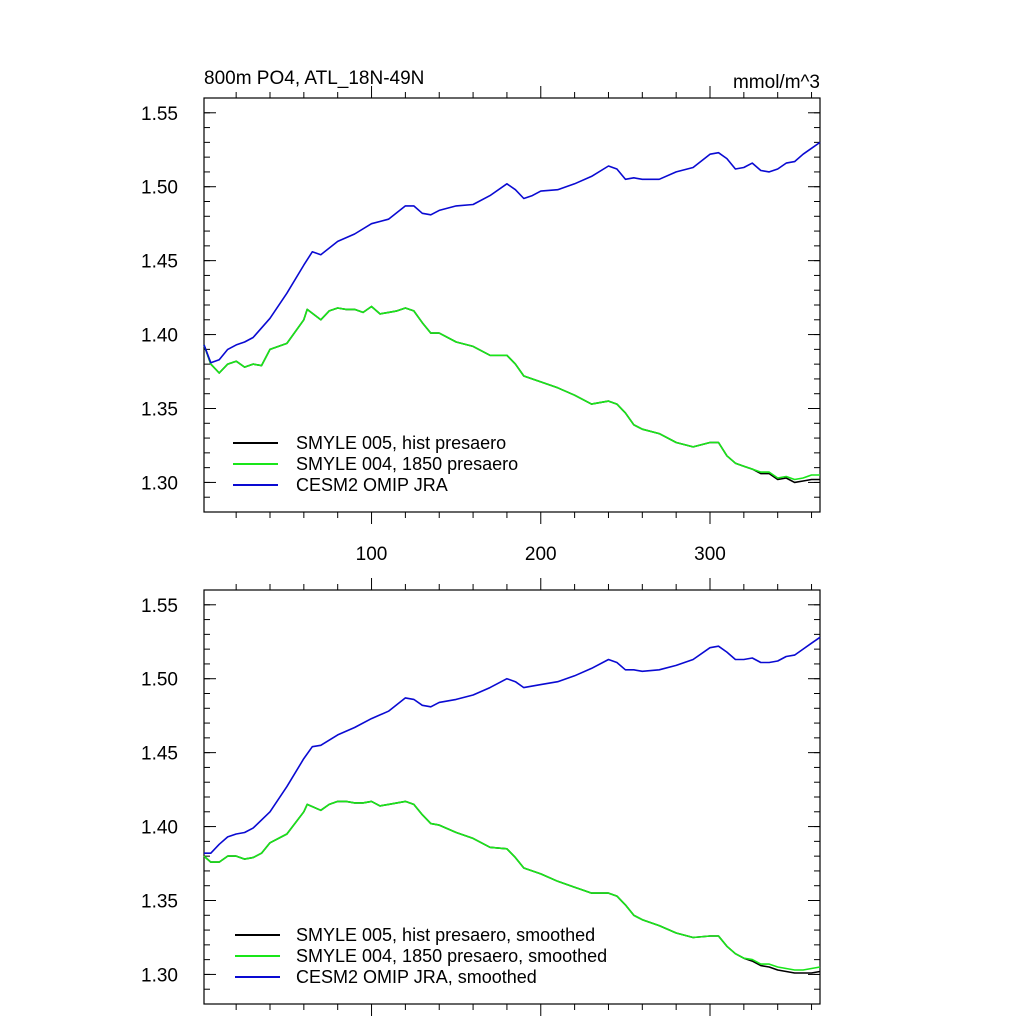 The height and width of the screenshot is (1024, 1024). Describe the element at coordinates (710, 554) in the screenshot. I see `x-tick-label: 300` at that location.